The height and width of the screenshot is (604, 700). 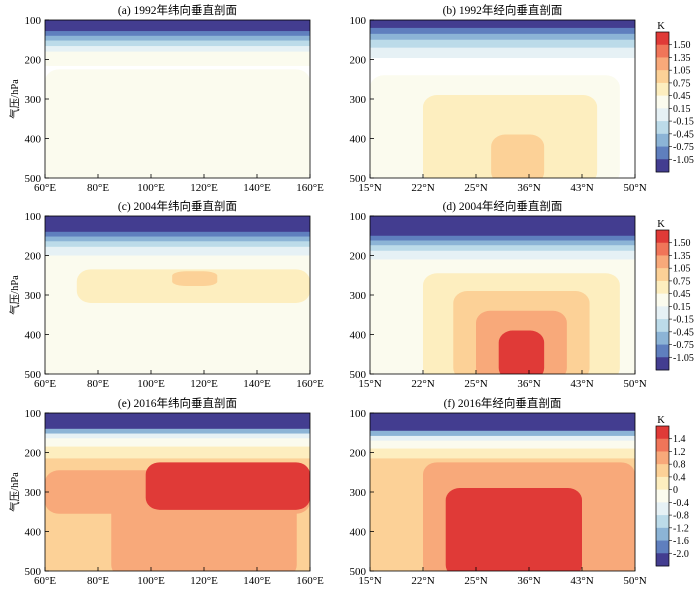 I want to click on y-tick-label: 100, so click(x=33, y=217).